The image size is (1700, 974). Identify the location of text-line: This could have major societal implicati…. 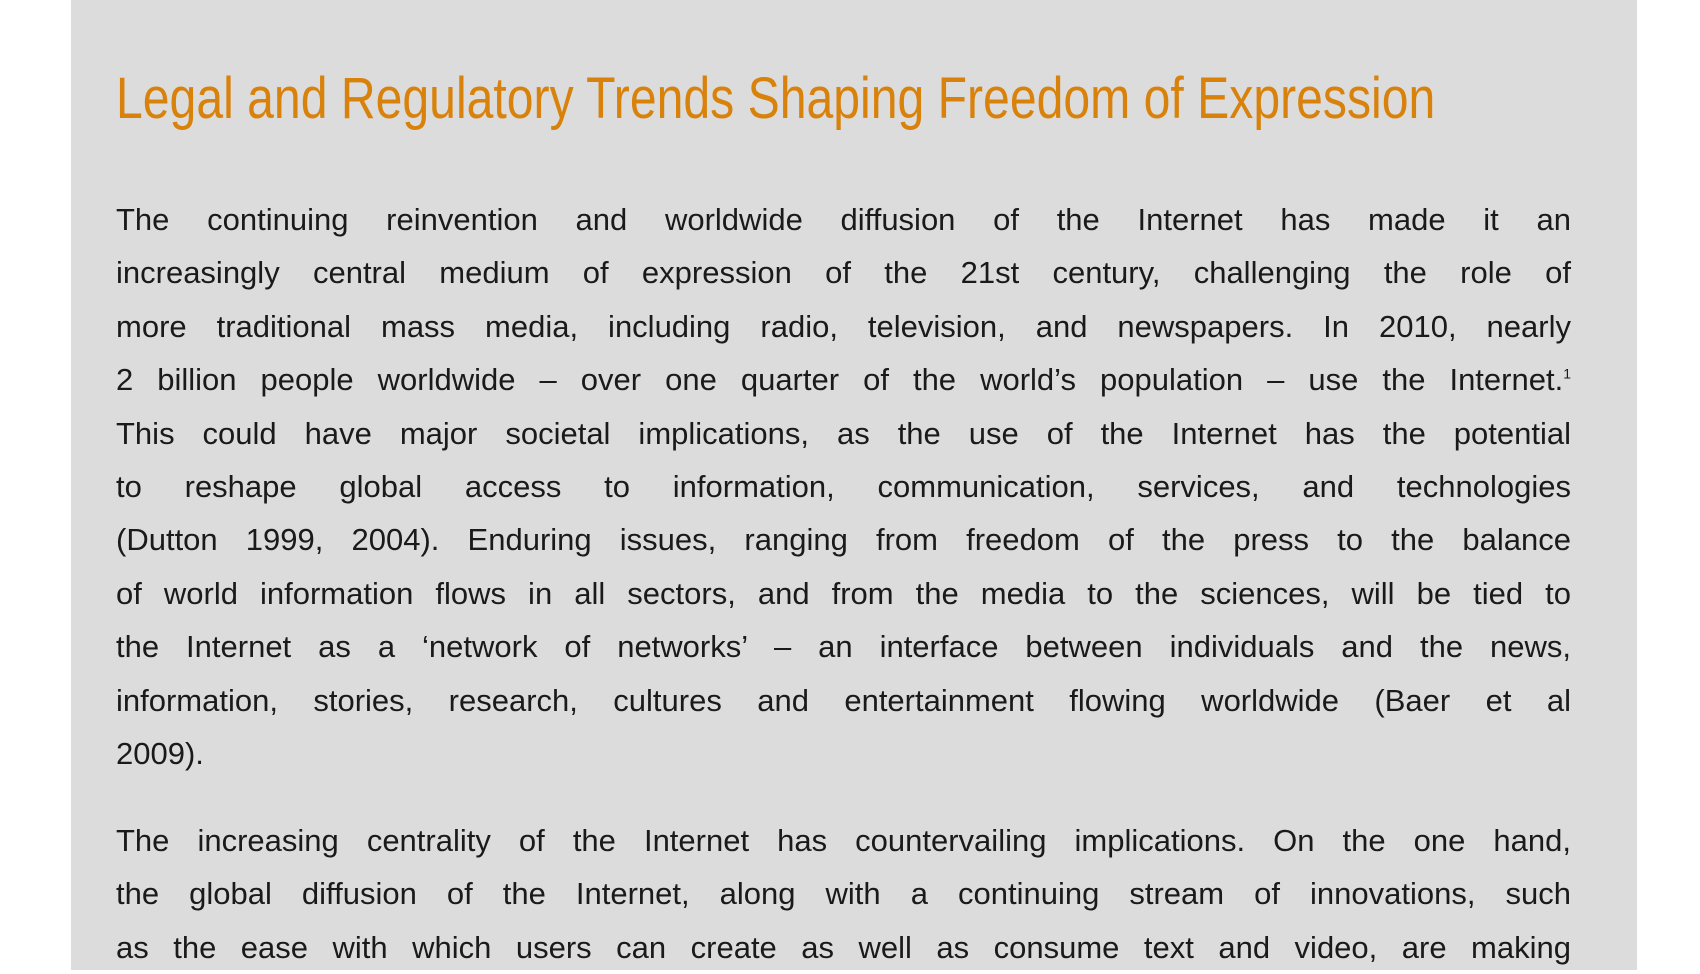
(843, 433).